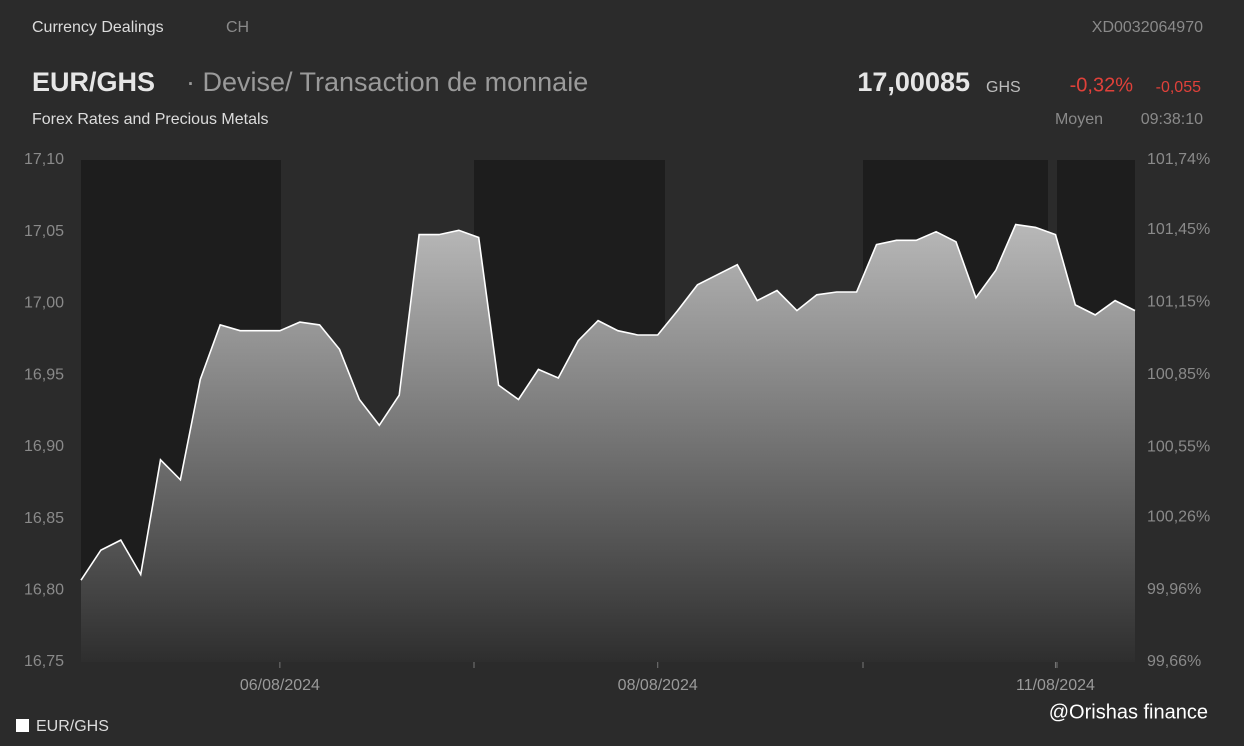  I want to click on price-type: Moyen, so click(1079, 119).